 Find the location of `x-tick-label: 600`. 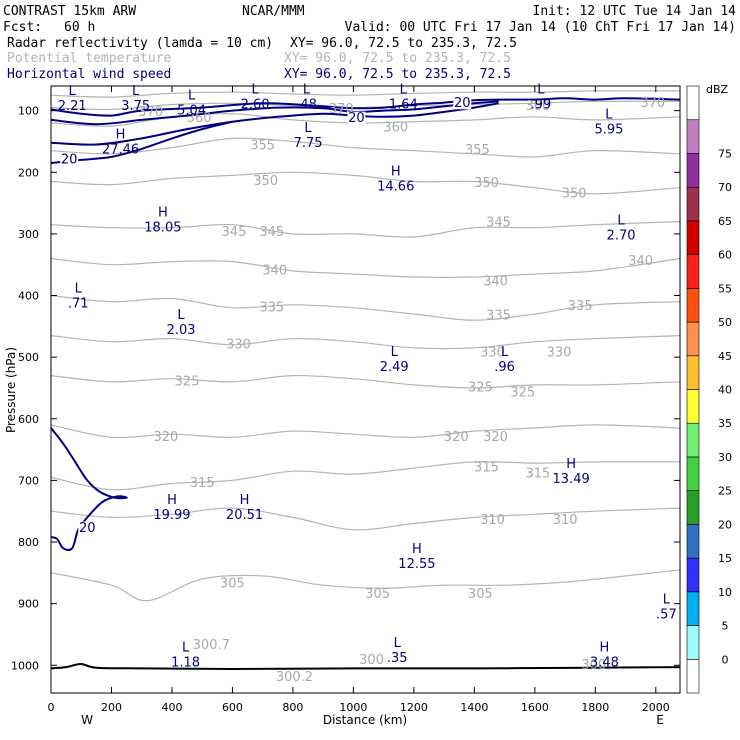

x-tick-label: 600 is located at coordinates (232, 707).